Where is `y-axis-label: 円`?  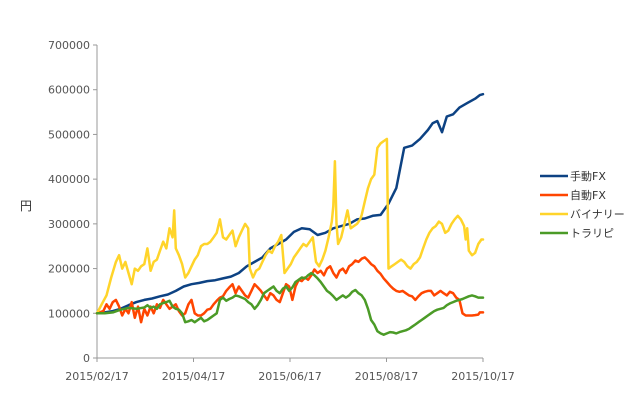
y-axis-label: 円 is located at coordinates (26, 206).